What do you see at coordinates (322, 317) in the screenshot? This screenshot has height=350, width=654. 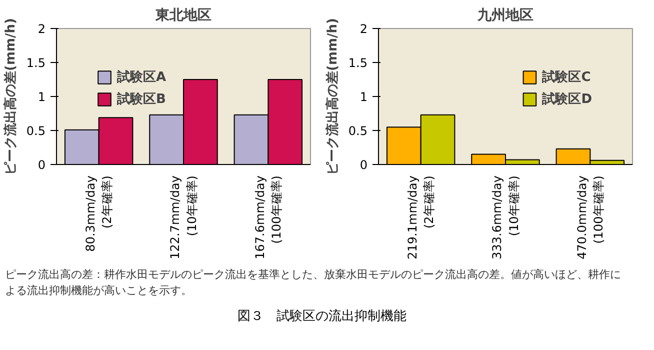 I see `text: 図３ 試験区の流出抑制機能` at bounding box center [322, 317].